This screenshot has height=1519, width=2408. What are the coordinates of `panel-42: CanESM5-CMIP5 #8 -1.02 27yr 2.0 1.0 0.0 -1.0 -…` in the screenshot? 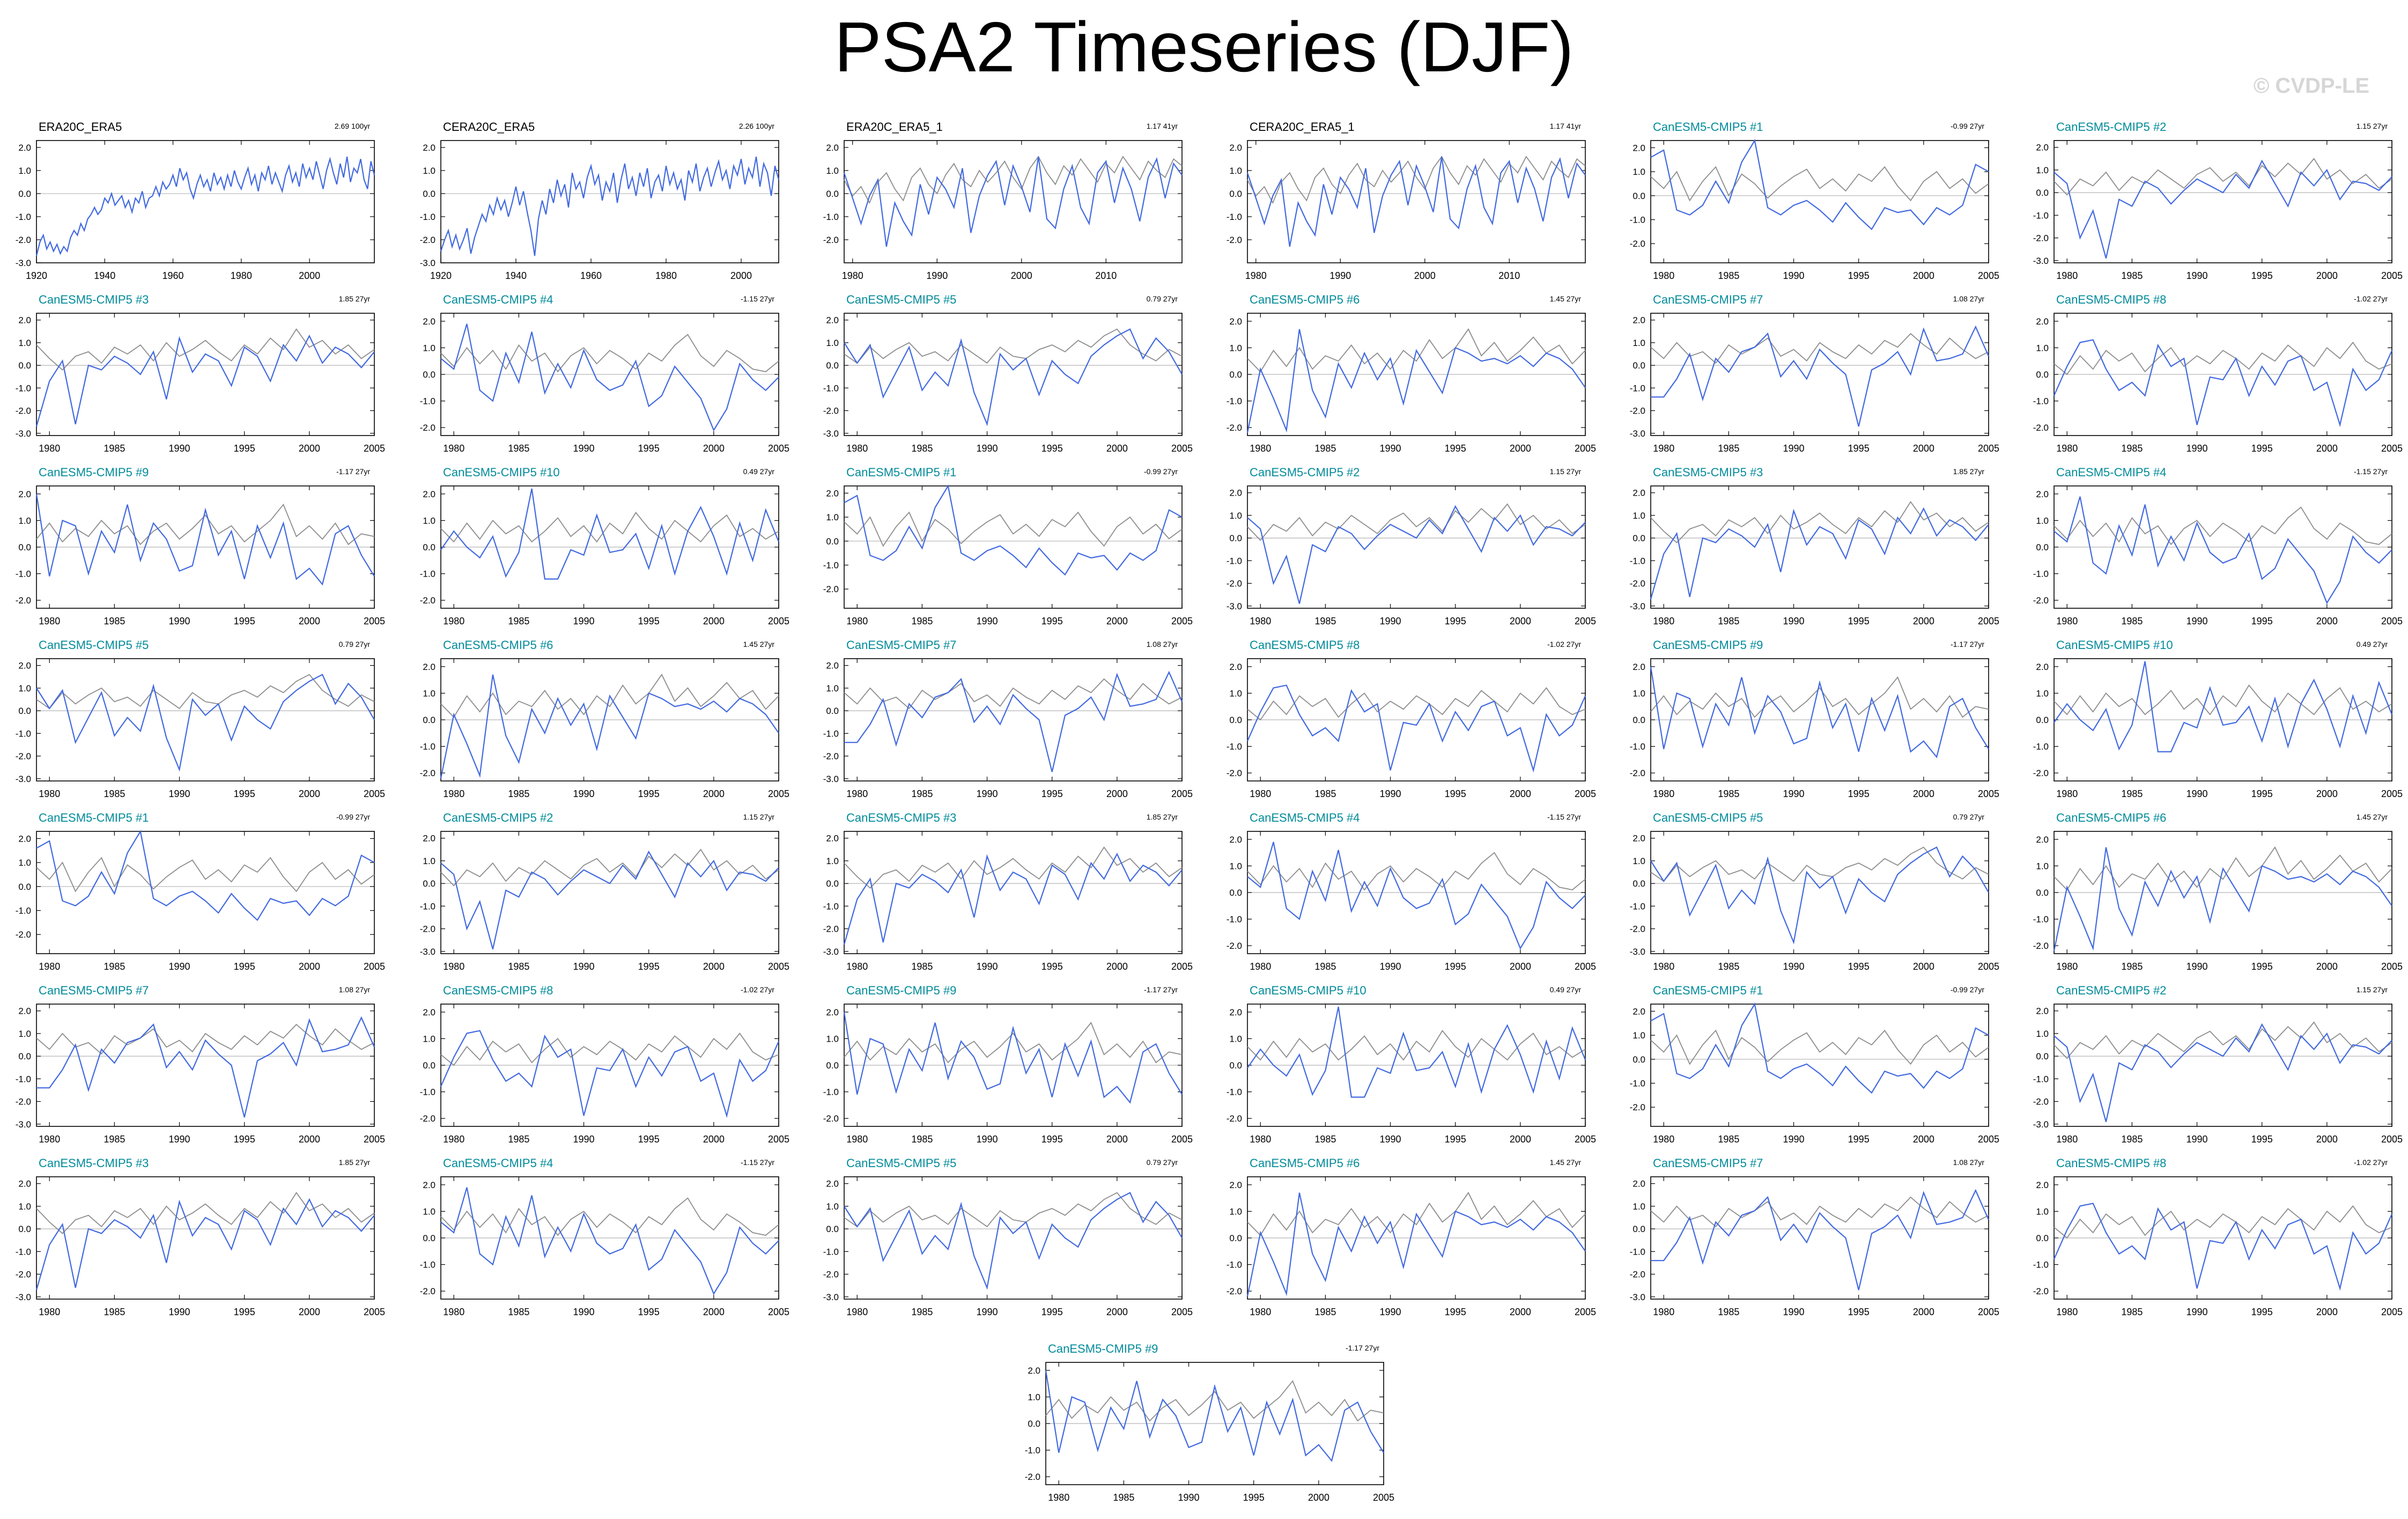 It's located at (2218, 1236).